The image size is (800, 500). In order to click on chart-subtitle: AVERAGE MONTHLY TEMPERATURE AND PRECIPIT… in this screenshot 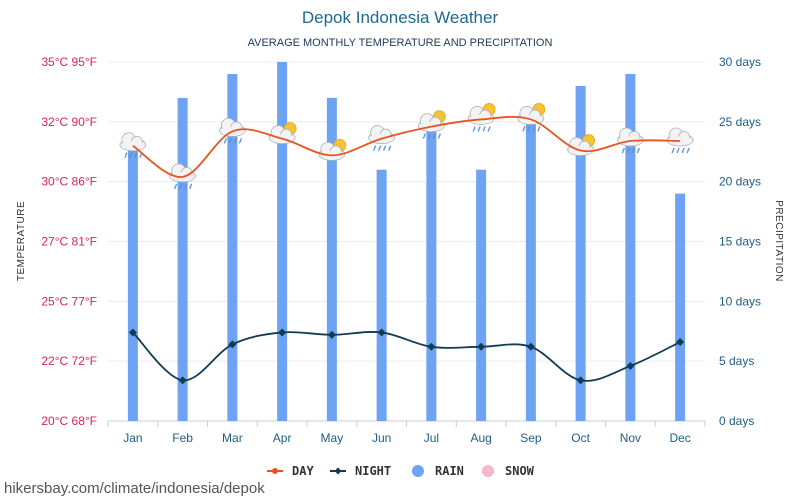, I will do `click(400, 43)`.